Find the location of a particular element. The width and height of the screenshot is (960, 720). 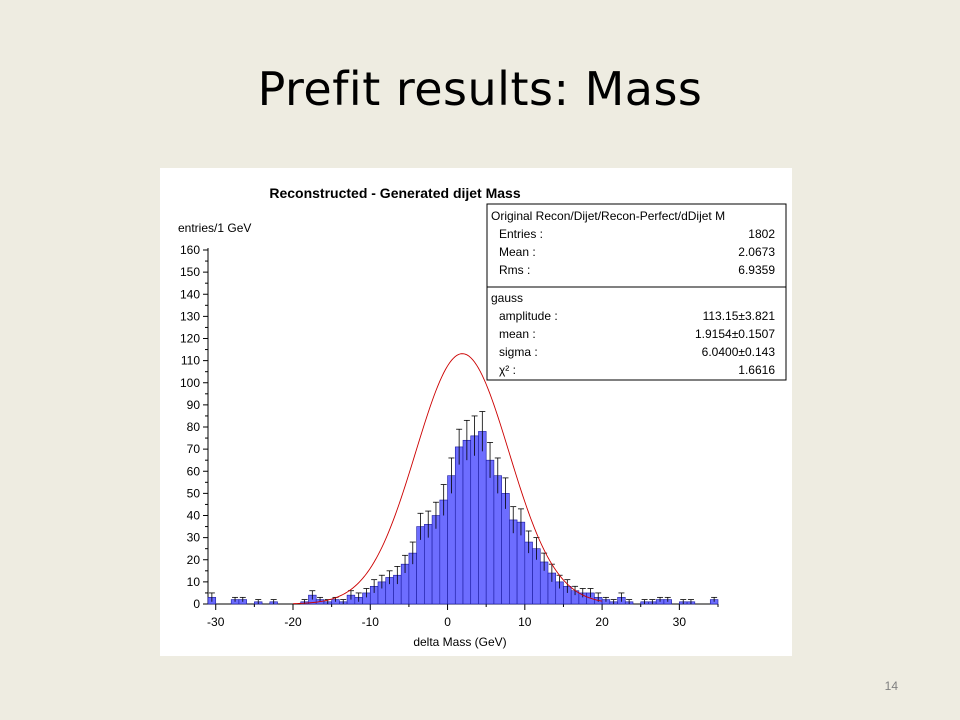

stats-mean-label: Mean : is located at coordinates (517, 252).